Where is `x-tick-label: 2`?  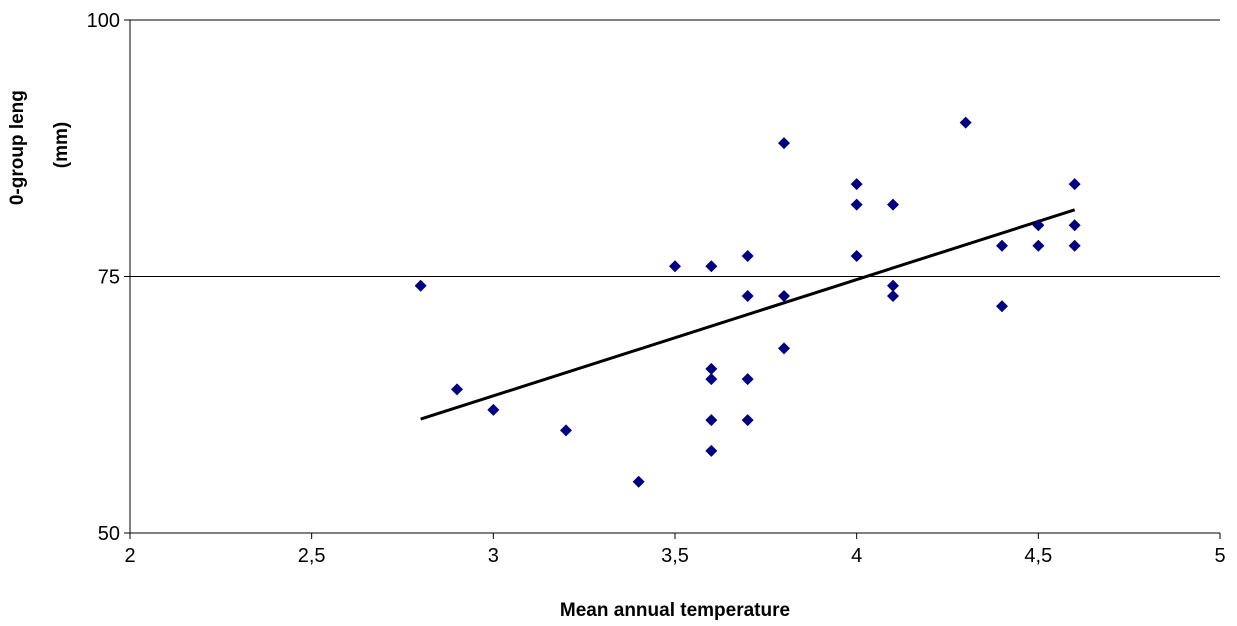
x-tick-label: 2 is located at coordinates (129, 556).